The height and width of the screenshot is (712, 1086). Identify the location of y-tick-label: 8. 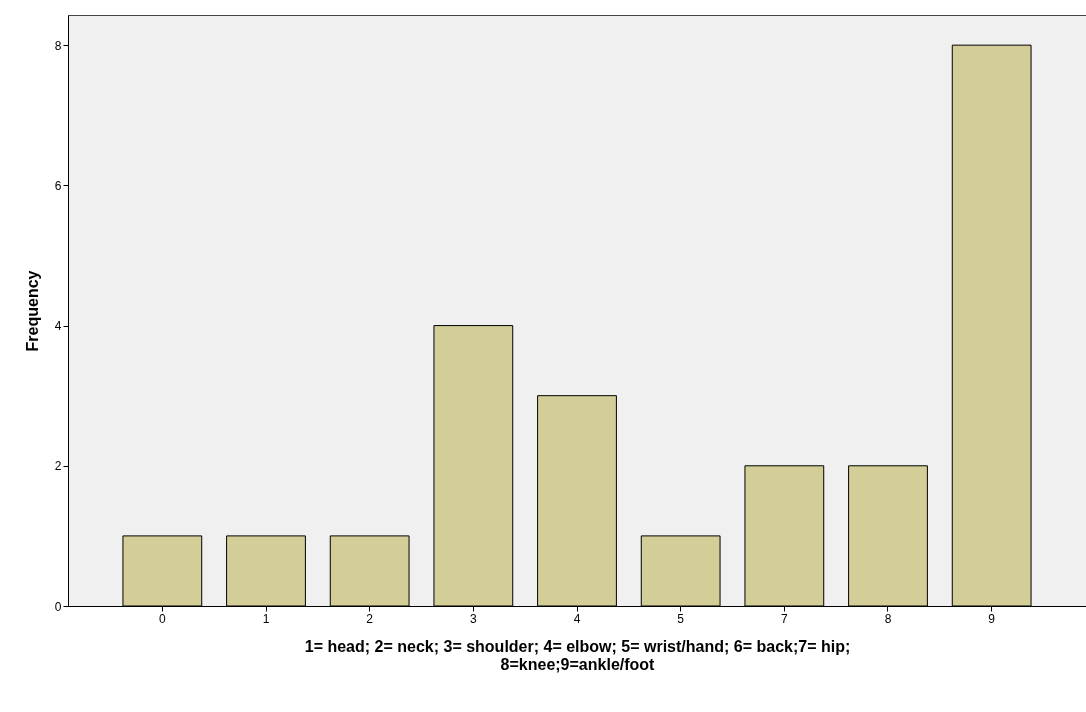
(58, 45).